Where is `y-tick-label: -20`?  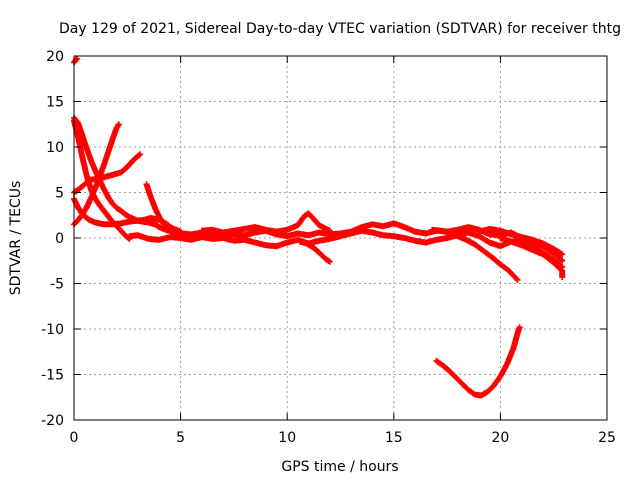
y-tick-label: -20 is located at coordinates (52, 421).